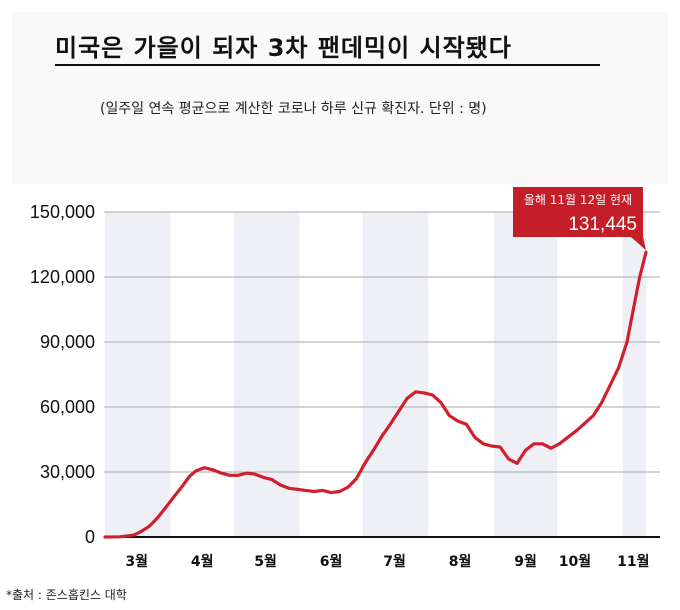  Describe the element at coordinates (67, 472) in the screenshot. I see `y-tick-label: 30,000` at that location.